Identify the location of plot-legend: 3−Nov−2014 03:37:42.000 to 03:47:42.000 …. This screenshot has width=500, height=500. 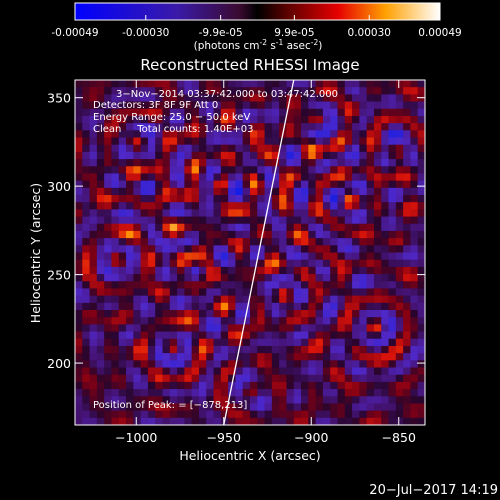
(215, 112).